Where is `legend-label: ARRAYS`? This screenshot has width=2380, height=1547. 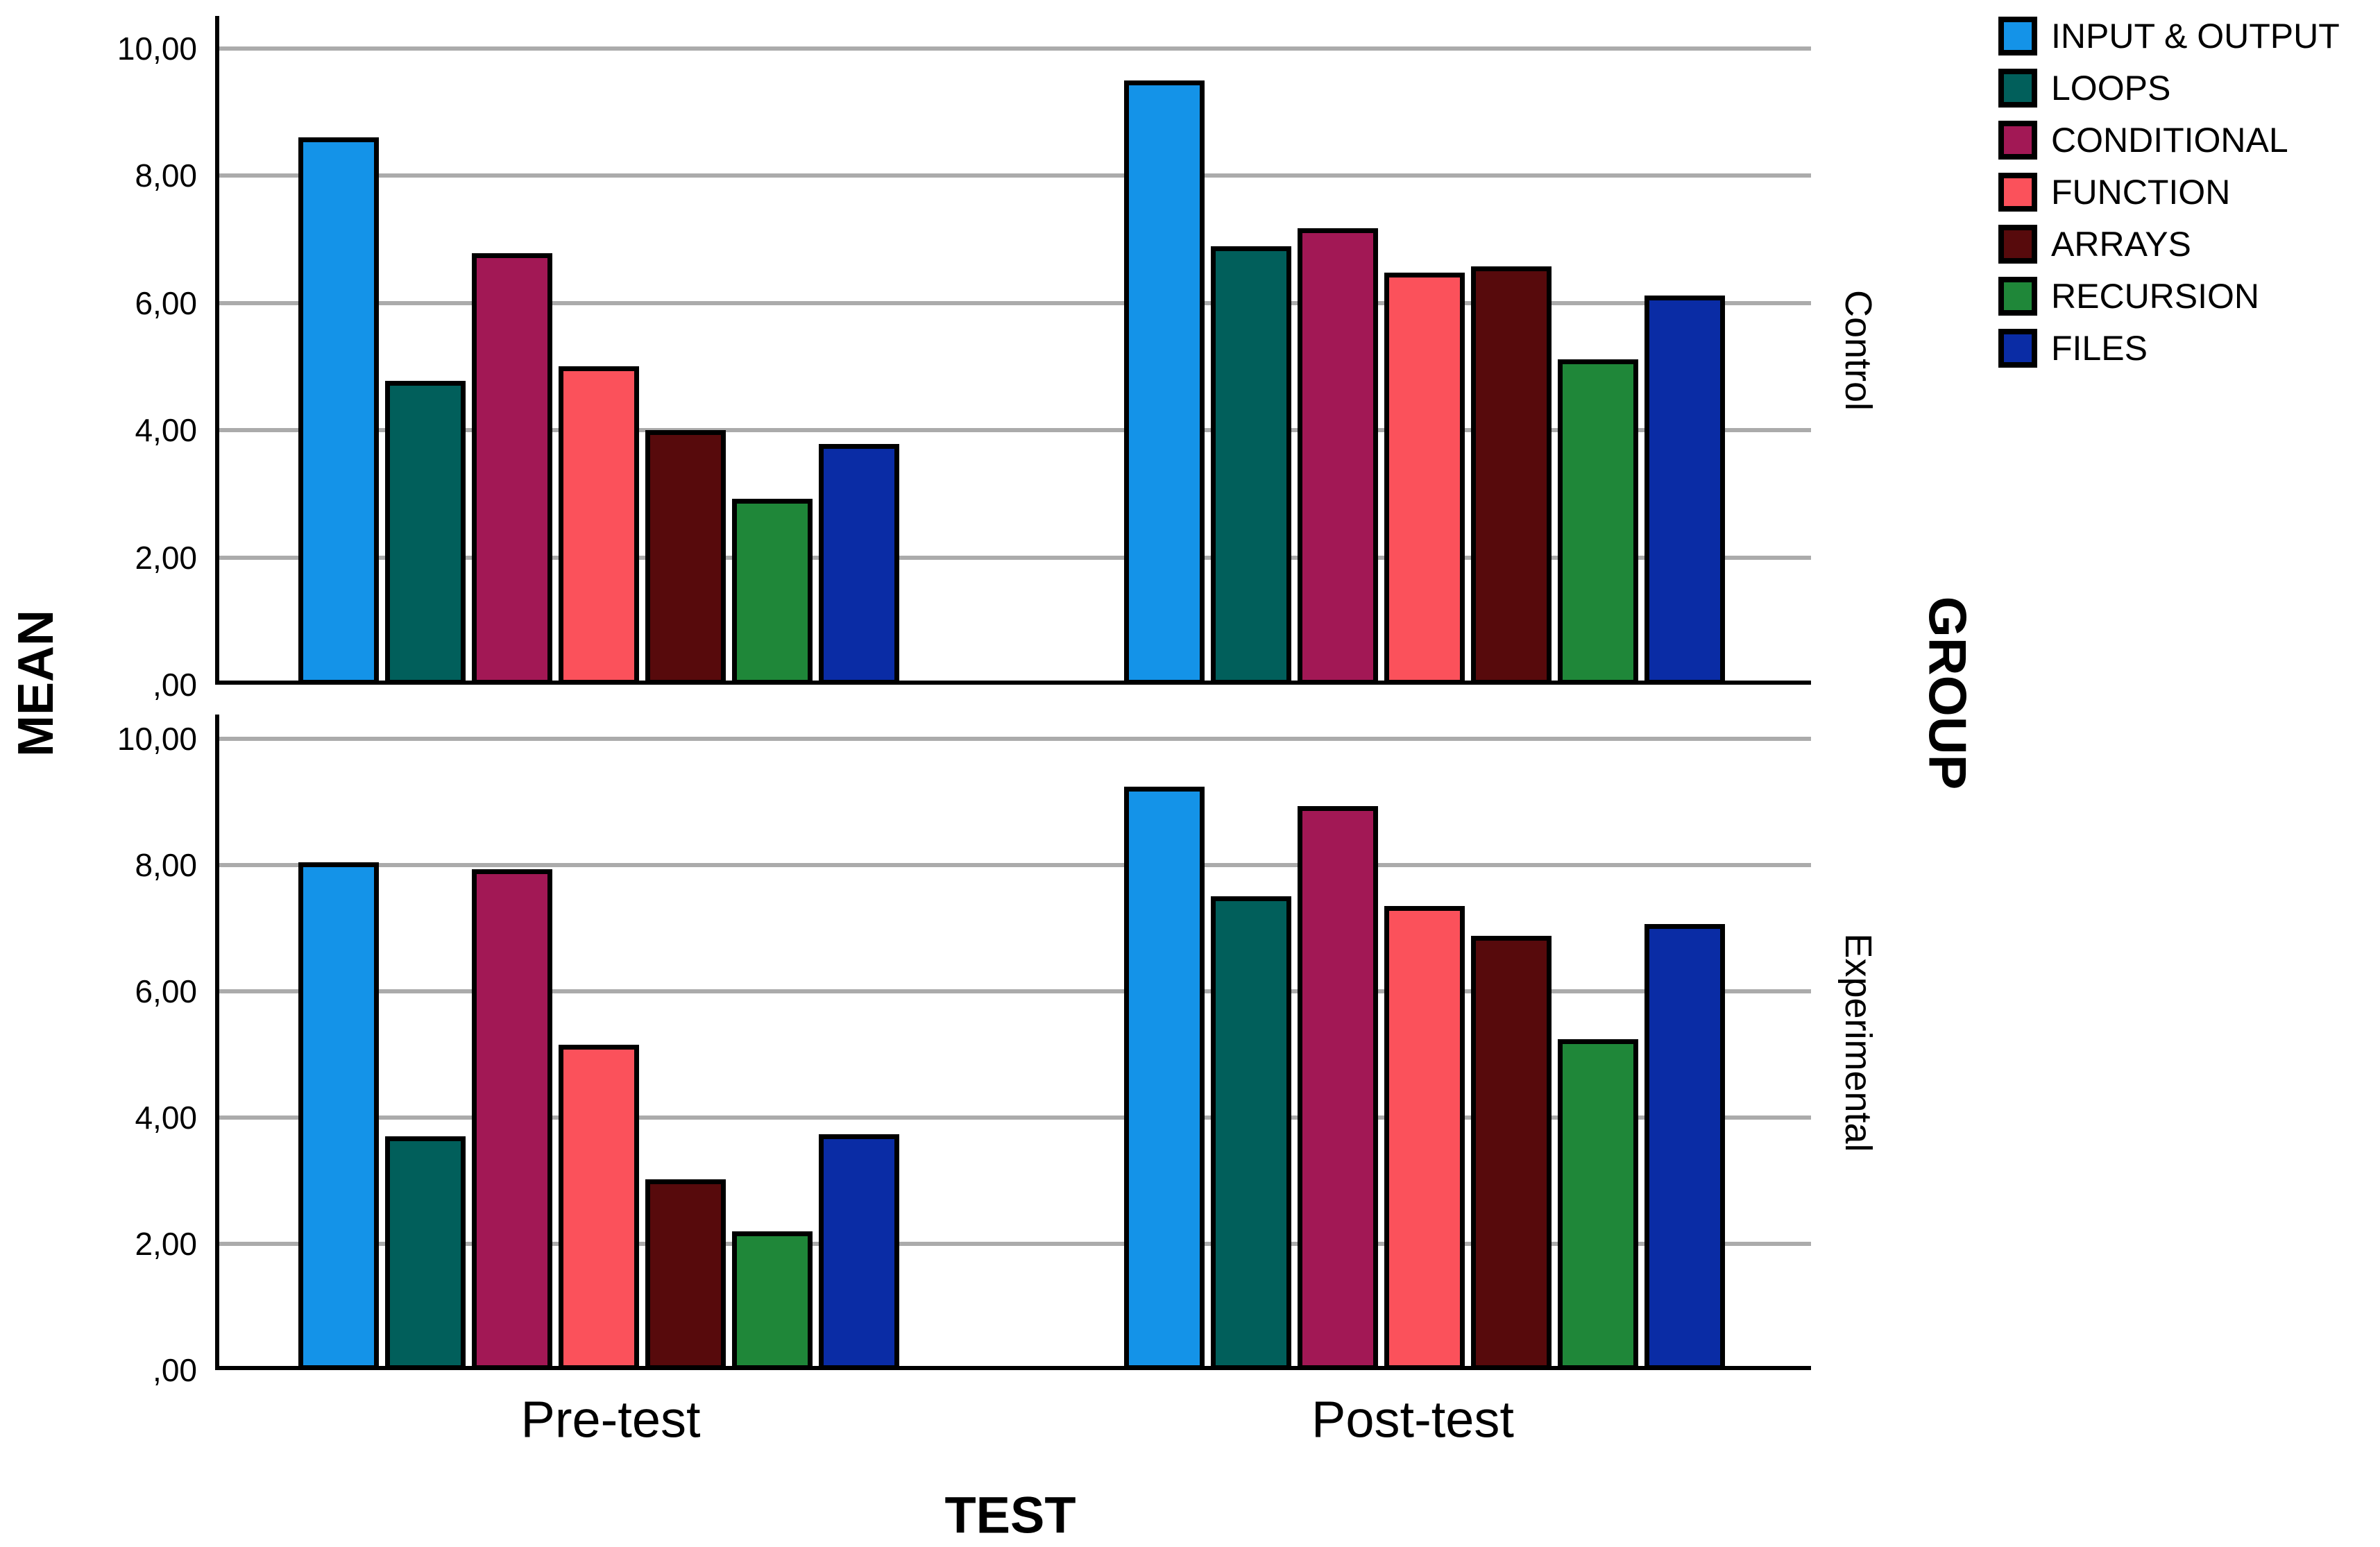
legend-label: ARRAYS is located at coordinates (2121, 244).